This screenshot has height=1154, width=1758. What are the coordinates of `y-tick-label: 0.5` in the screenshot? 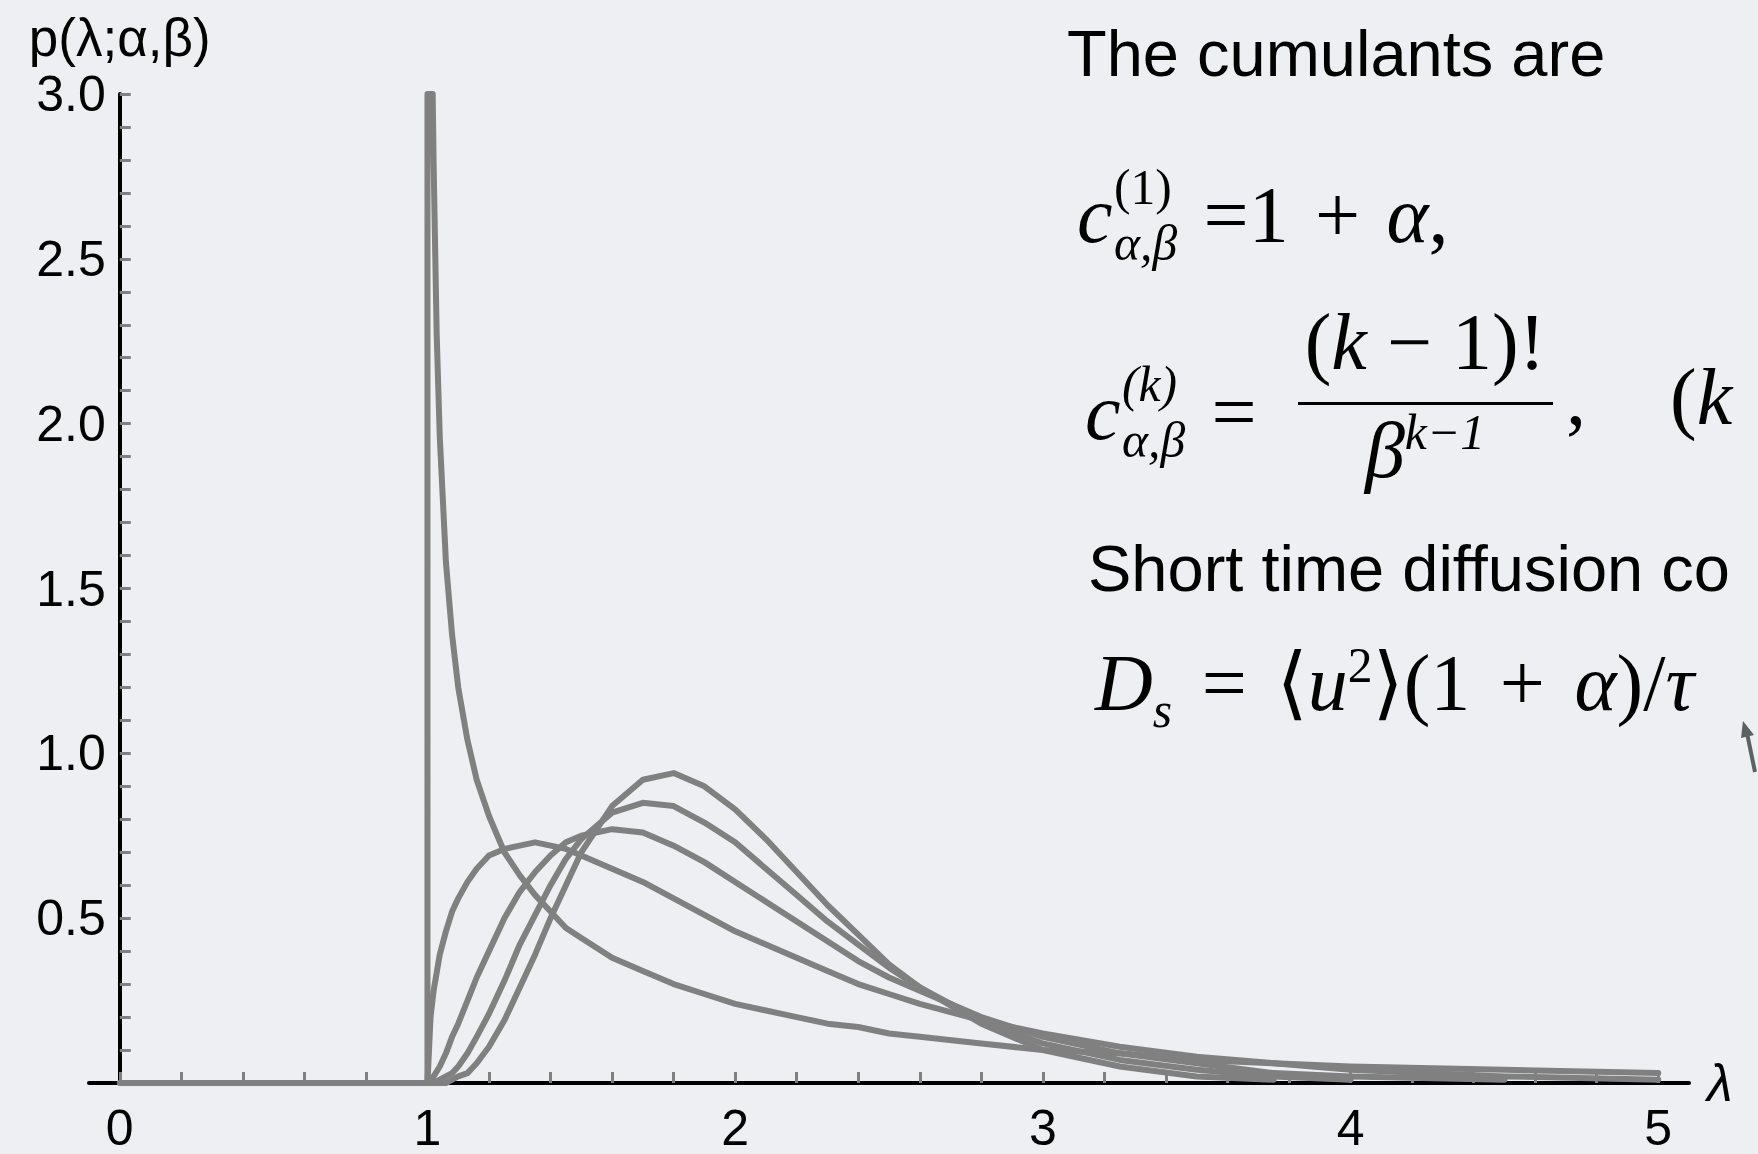 It's located at (71, 918).